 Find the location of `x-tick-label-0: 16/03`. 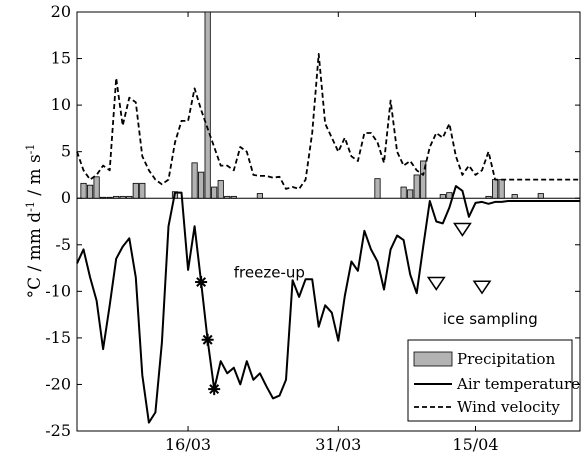

x-tick-label-0: 16/03 is located at coordinates (188, 444).